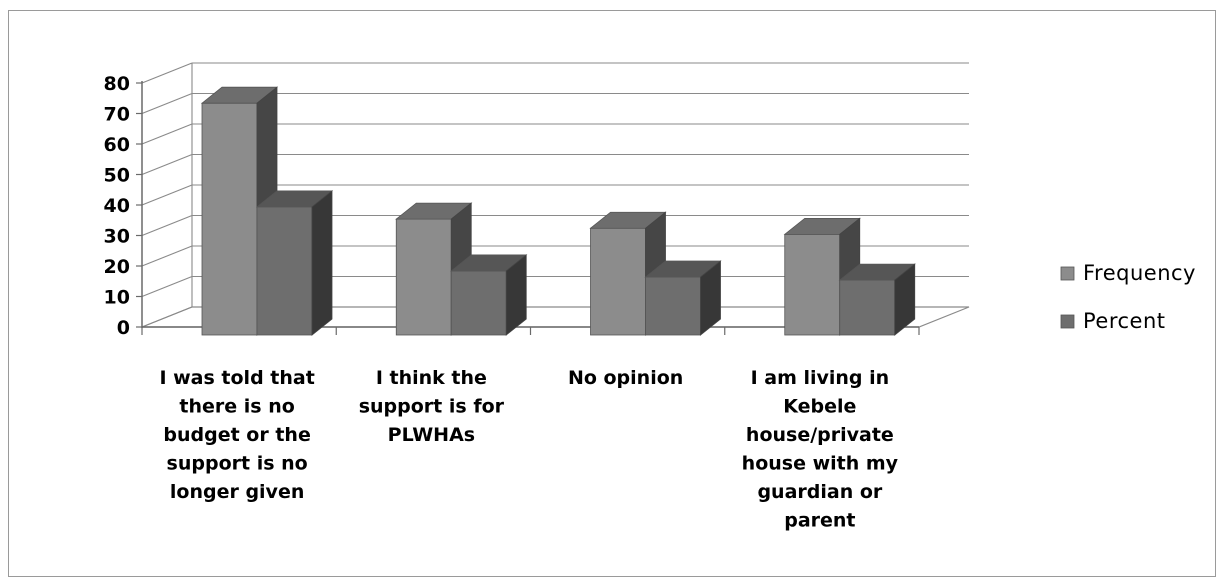 This screenshot has height=585, width=1226. Describe the element at coordinates (117, 298) in the screenshot. I see `y-tick-label: 10` at that location.